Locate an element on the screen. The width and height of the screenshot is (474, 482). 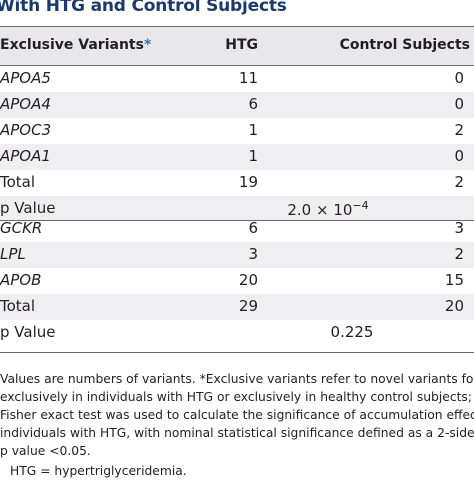
table-row-apob: APOB 20 15 is located at coordinates (237, 281).